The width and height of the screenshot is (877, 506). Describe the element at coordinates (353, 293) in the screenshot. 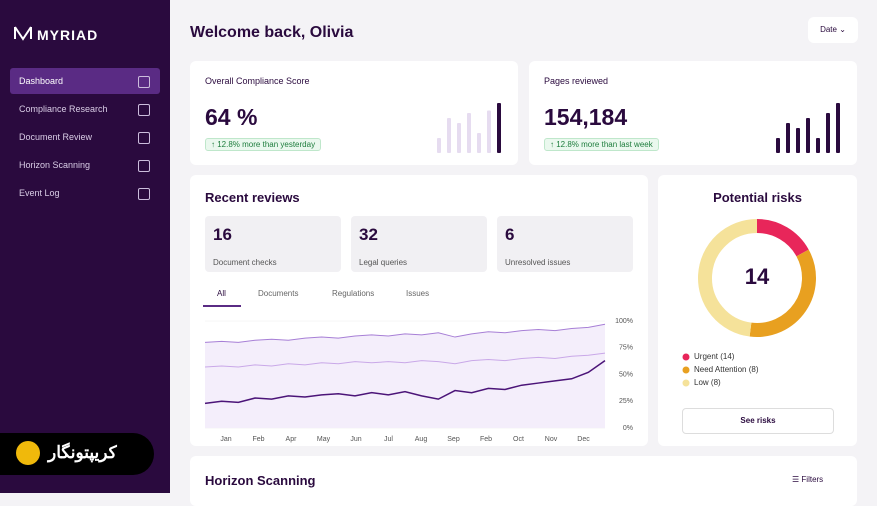

I see `tab: Regulations` at that location.